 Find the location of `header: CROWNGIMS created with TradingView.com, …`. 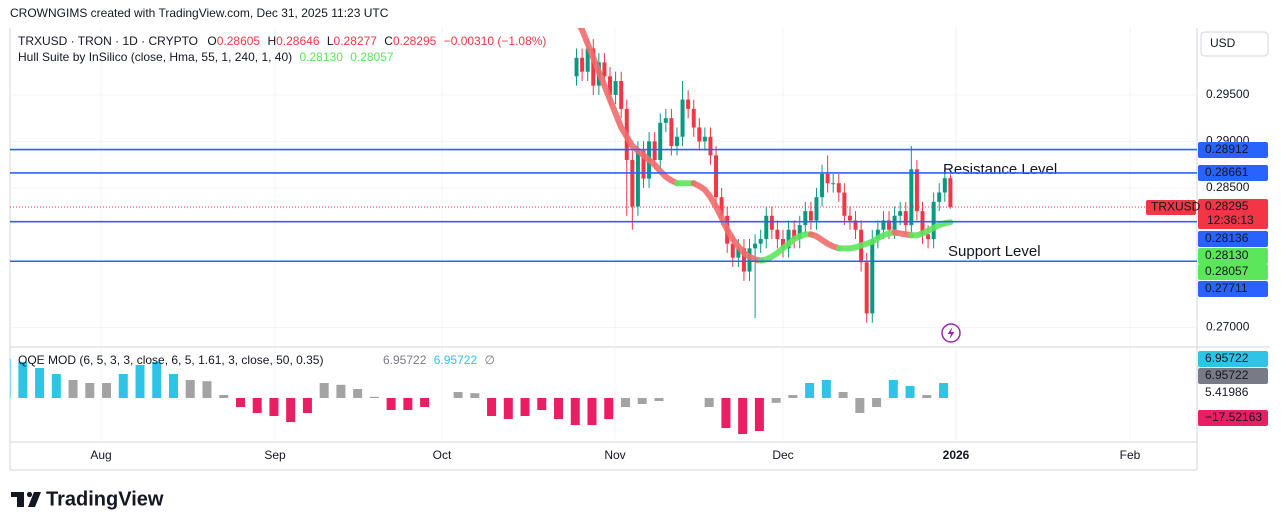

header: CROWNGIMS created with TradingView.com, … is located at coordinates (199, 13).